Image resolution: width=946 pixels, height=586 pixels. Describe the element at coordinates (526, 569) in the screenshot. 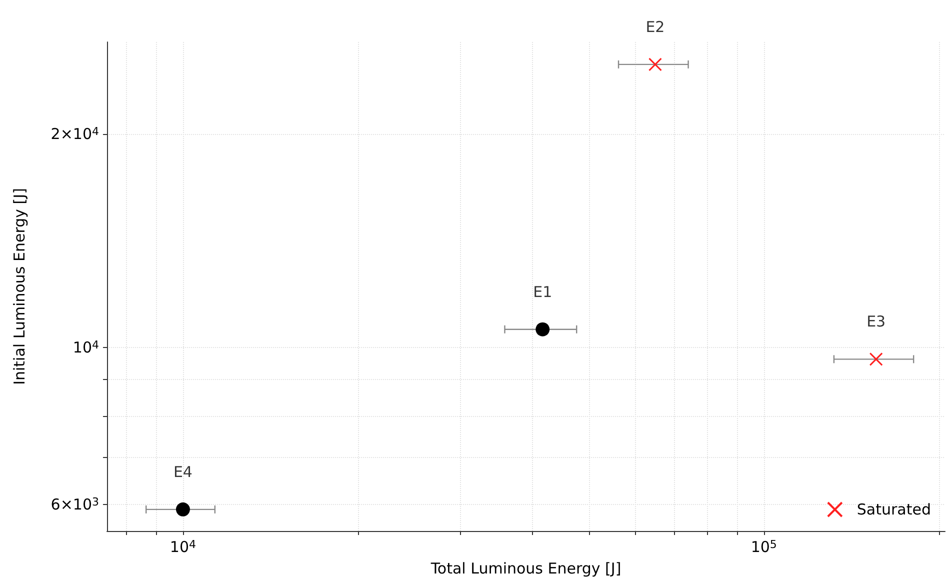

I see `x-axis-title: Total Luminous Energy [J]` at that location.